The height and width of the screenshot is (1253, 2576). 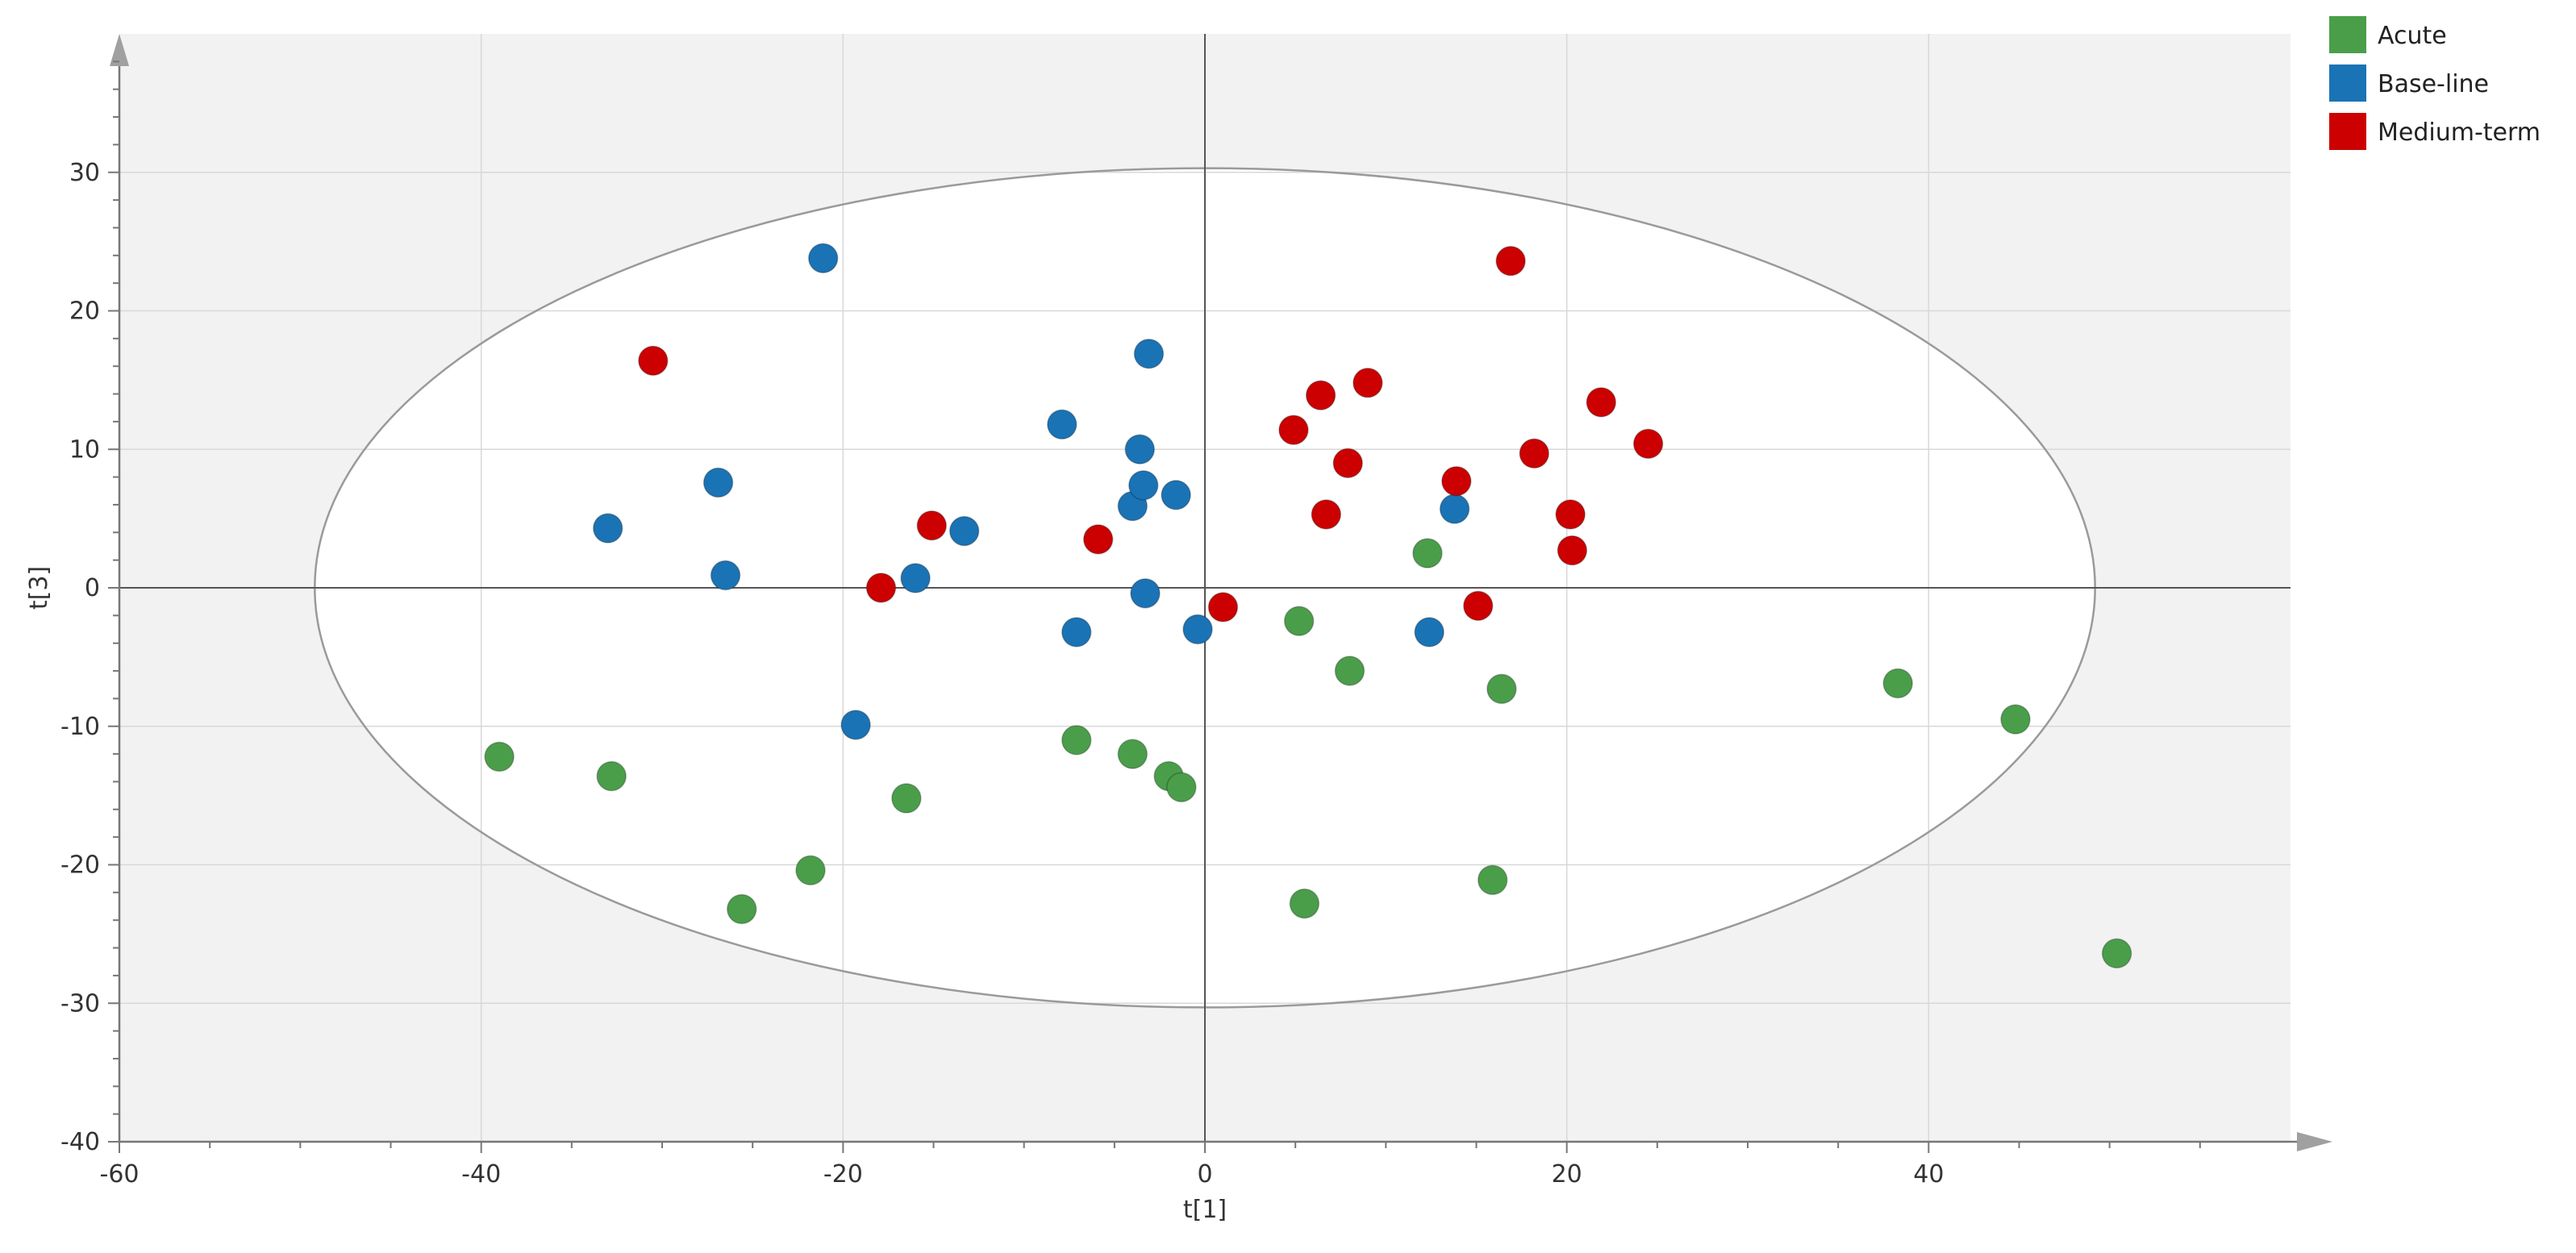 What do you see at coordinates (481, 1174) in the screenshot?
I see `x-tick-label: -40` at bounding box center [481, 1174].